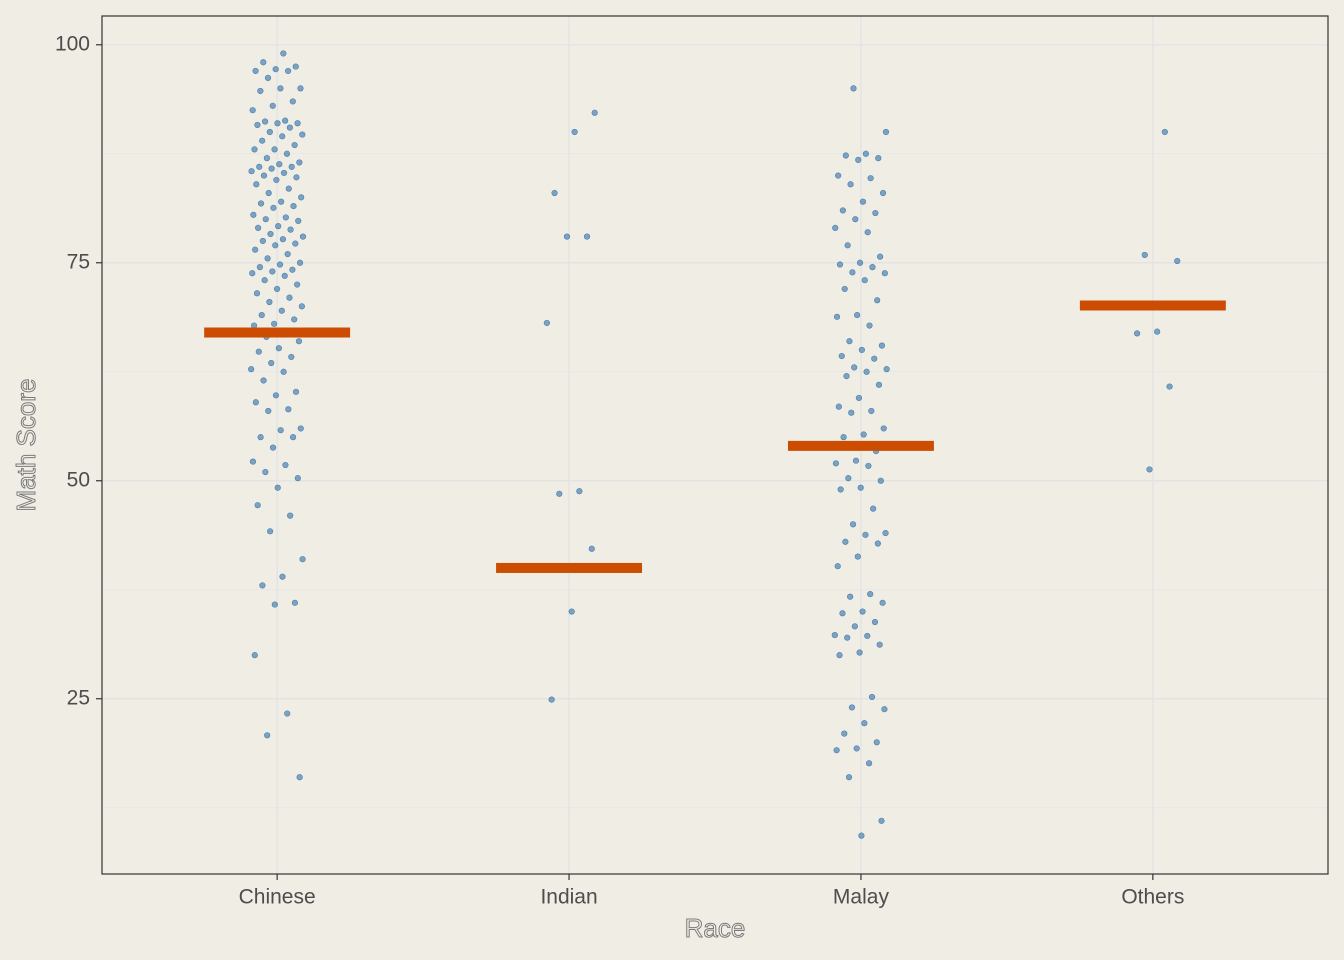 This screenshot has height=960, width=1344. Describe the element at coordinates (78, 261) in the screenshot. I see `y-tick-label: 75` at that location.